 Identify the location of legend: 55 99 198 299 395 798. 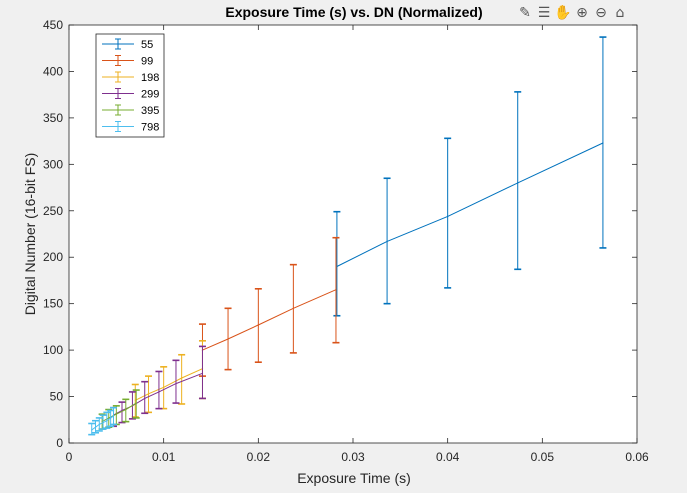
(130, 85).